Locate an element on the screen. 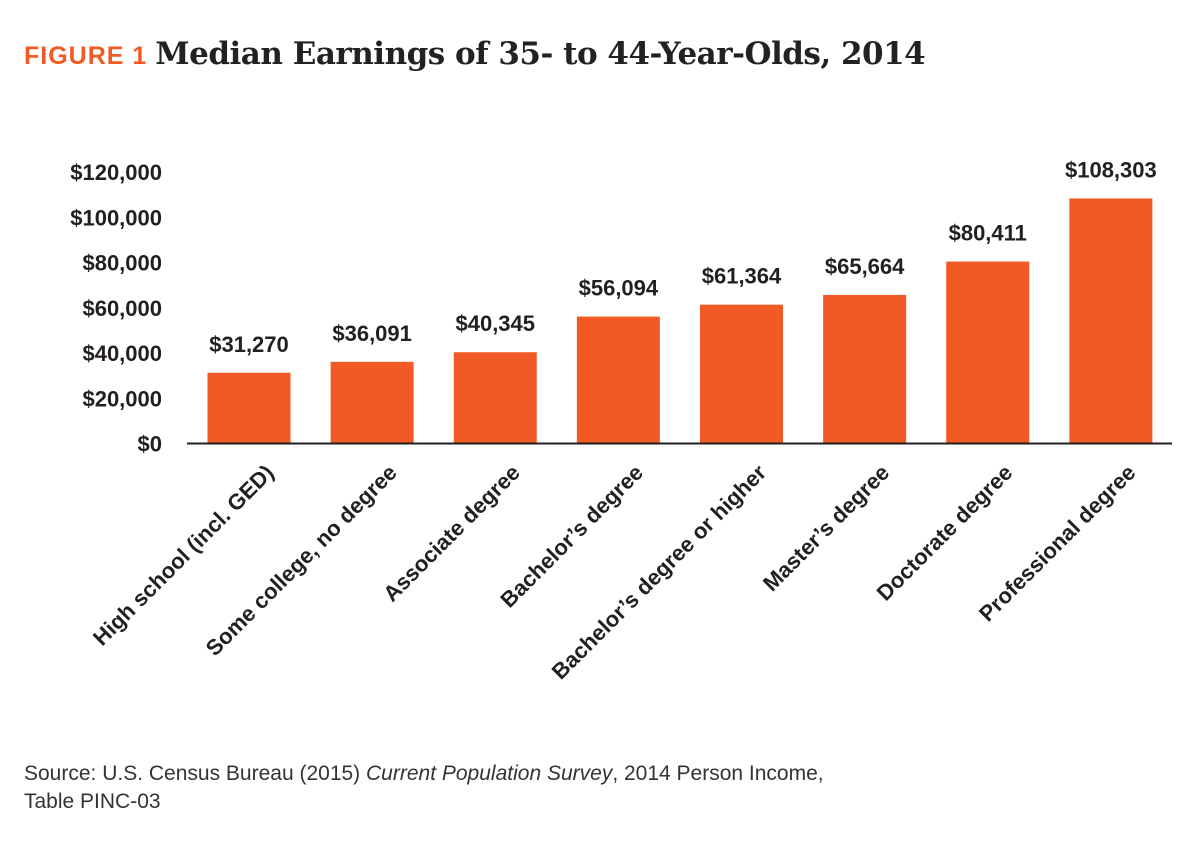 The width and height of the screenshot is (1200, 846). y-tick-label: $20,000 is located at coordinates (122, 398).